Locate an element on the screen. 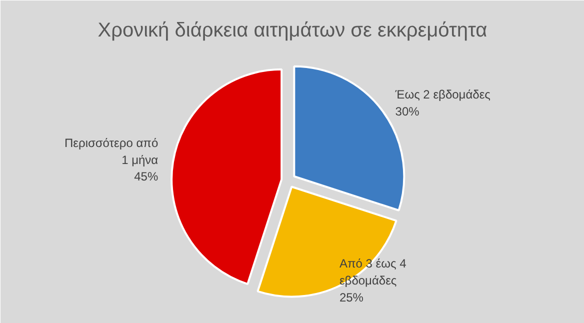 The width and height of the screenshot is (584, 323). slice-label: Έως 2 εβδομάδες is located at coordinates (442, 95).